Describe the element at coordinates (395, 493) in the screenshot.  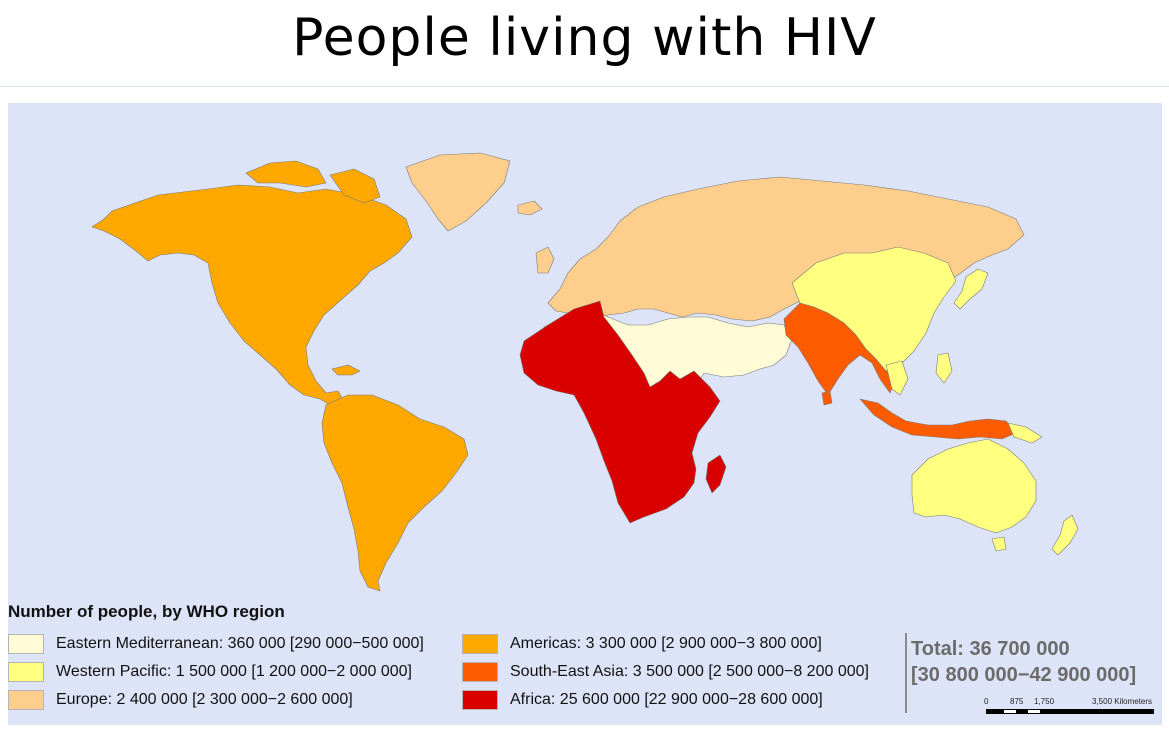
I see `region-americas-south` at that location.